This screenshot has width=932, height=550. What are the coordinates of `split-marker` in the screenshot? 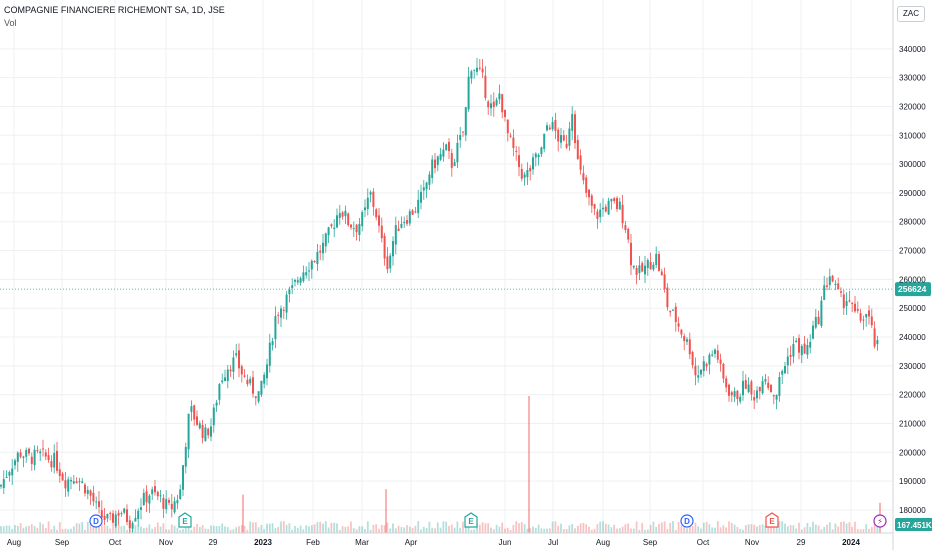 It's located at (880, 521).